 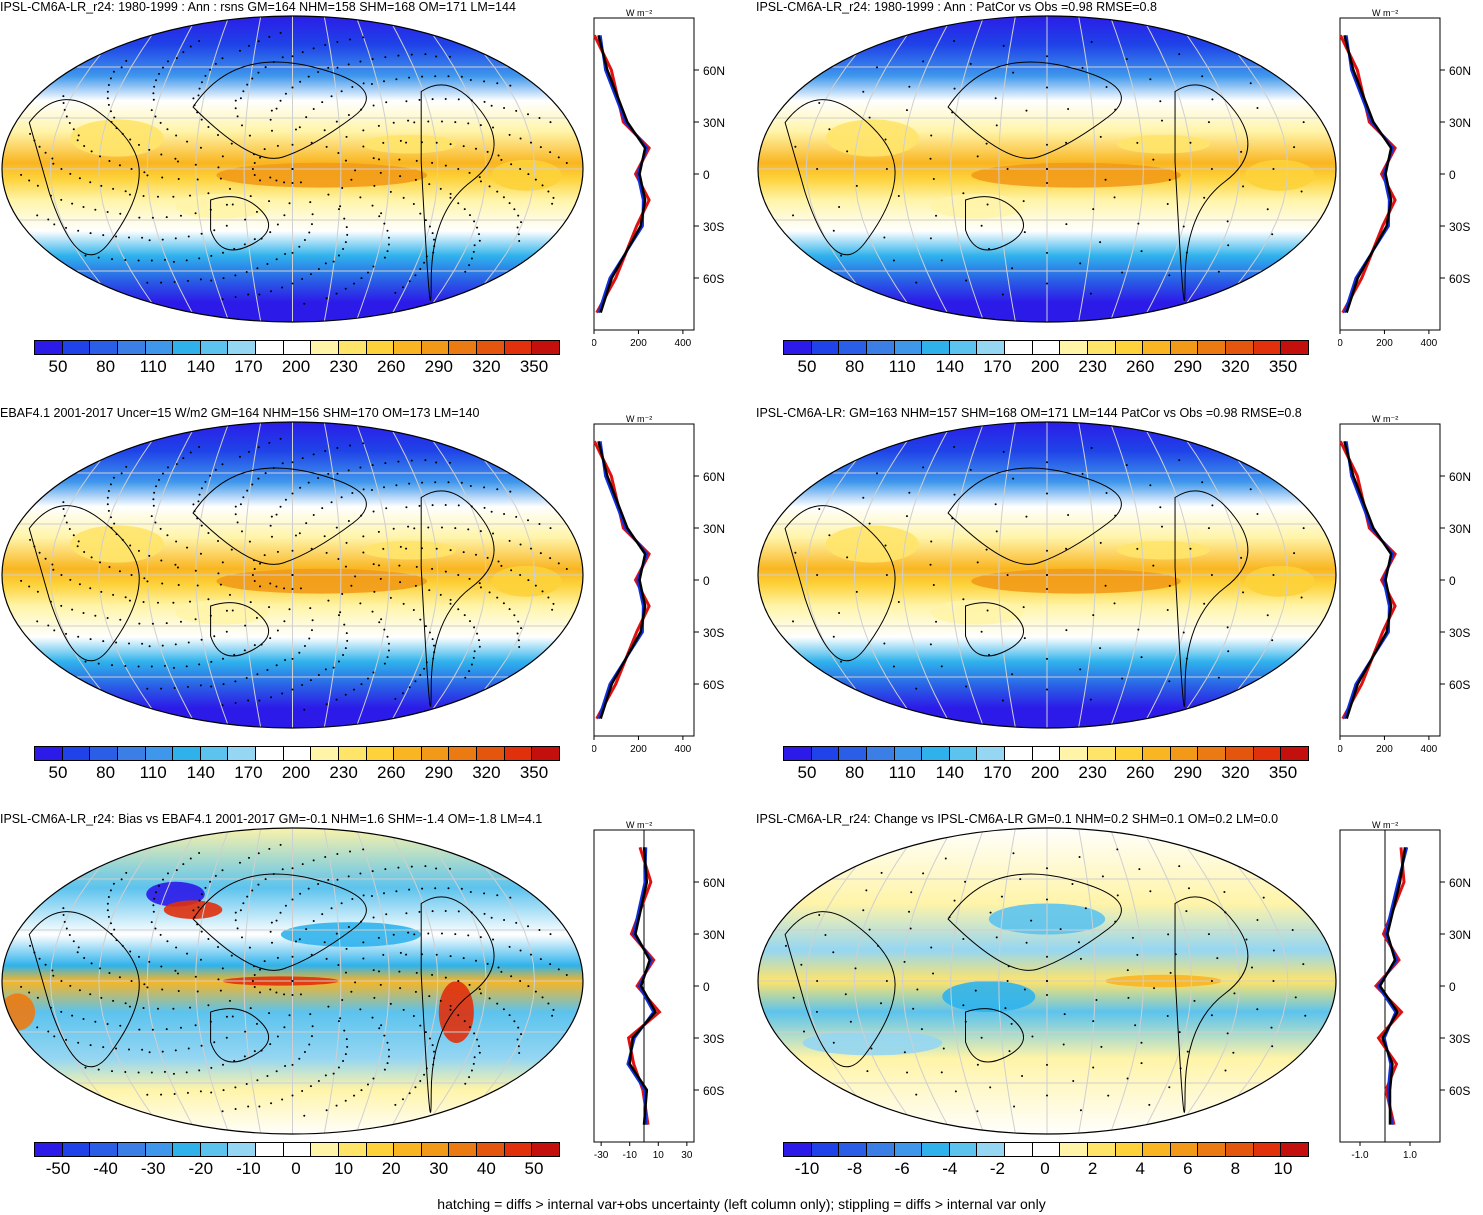 I want to click on robinson-map, so click(x=292, y=981).